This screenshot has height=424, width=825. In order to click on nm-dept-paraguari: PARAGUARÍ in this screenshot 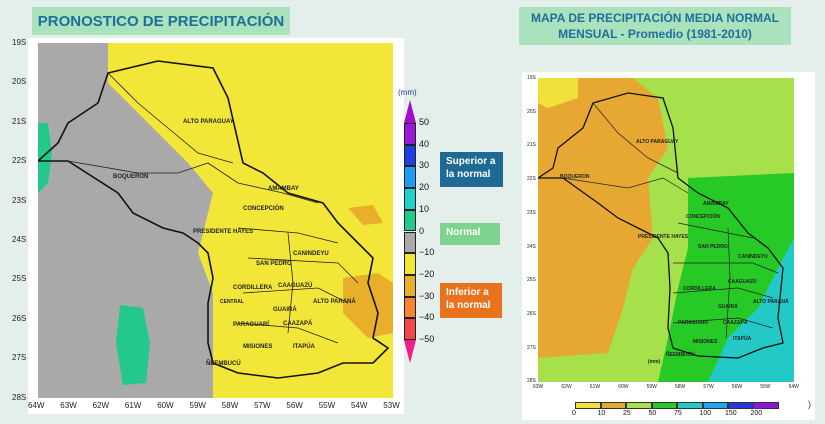, I will do `click(693, 322)`.